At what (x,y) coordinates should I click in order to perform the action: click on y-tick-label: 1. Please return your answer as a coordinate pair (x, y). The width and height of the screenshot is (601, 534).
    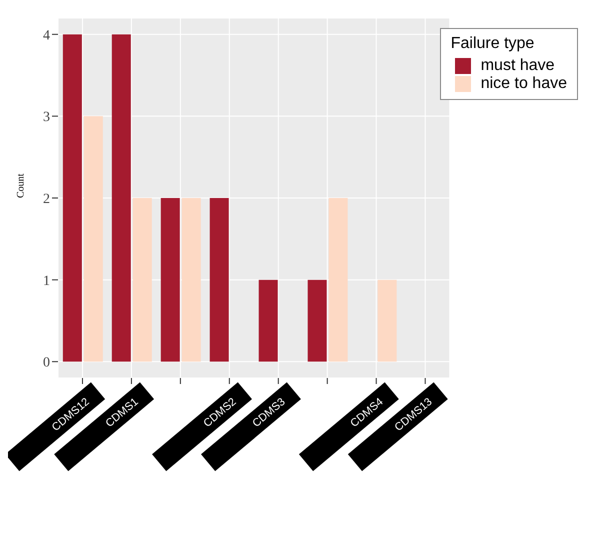
    Looking at the image, I should click on (46, 281).